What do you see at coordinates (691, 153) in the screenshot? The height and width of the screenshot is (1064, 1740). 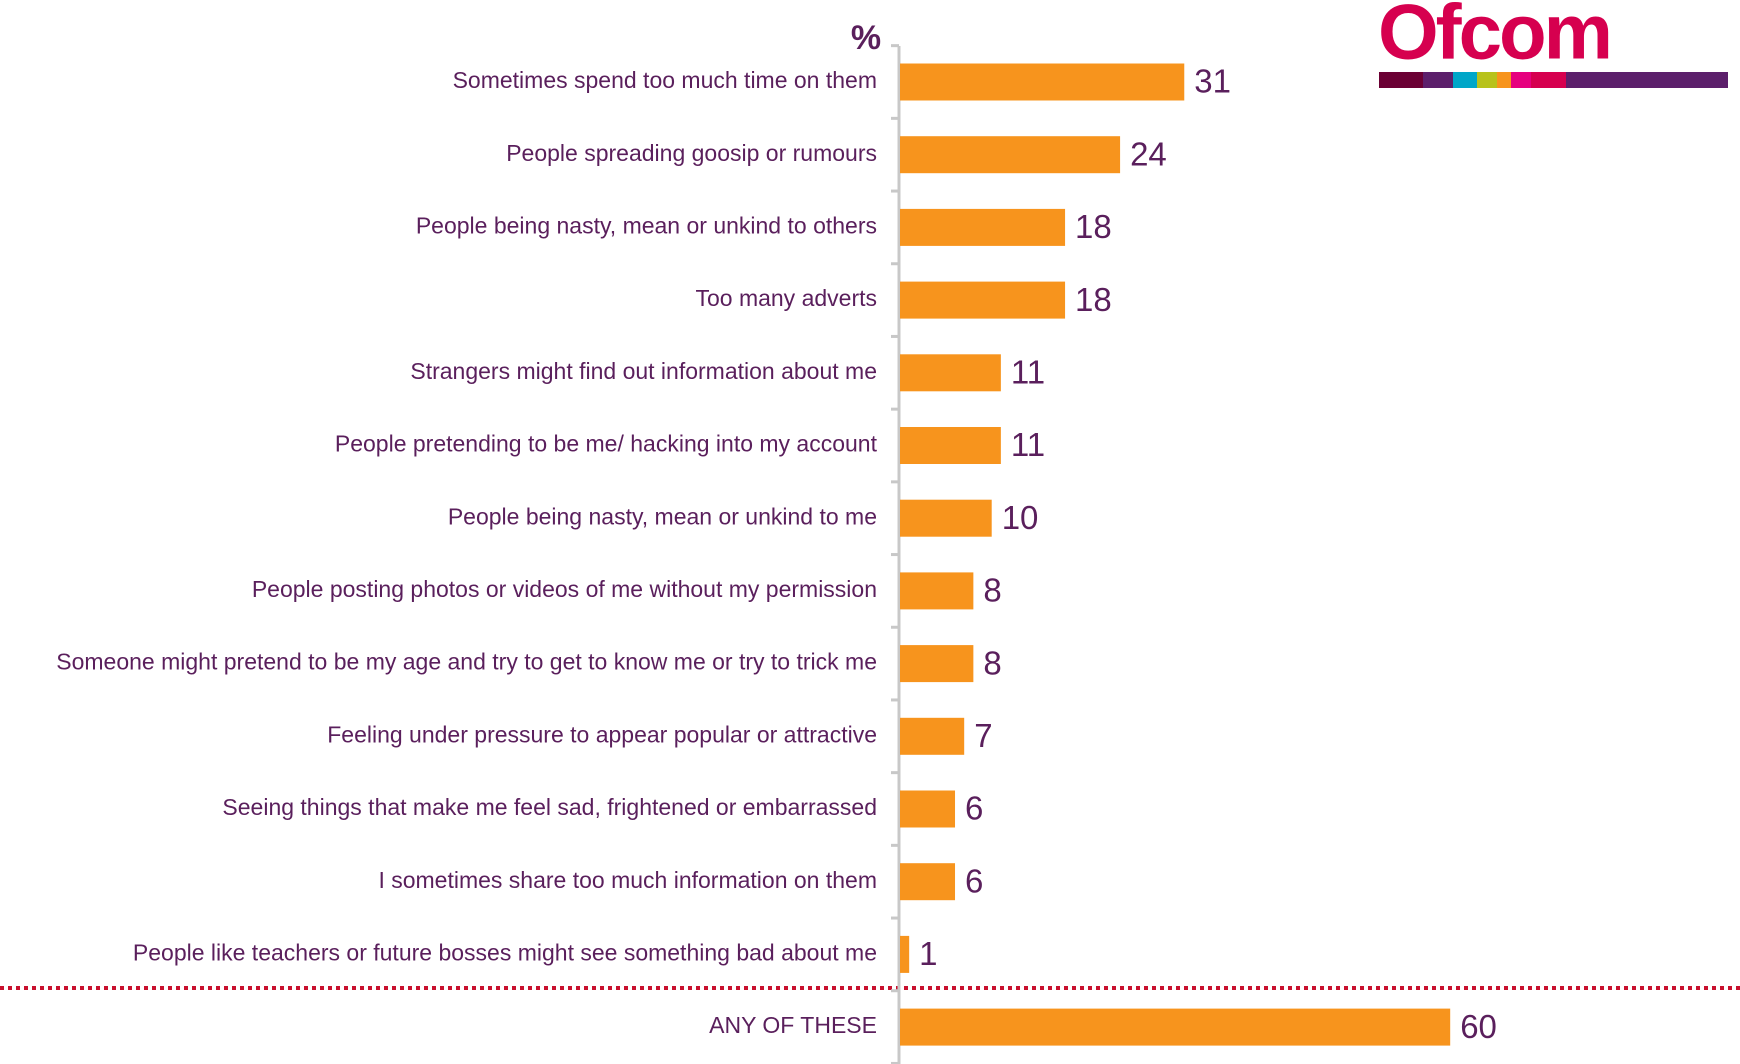 I see `category-label: People spreading goosip or rumours` at bounding box center [691, 153].